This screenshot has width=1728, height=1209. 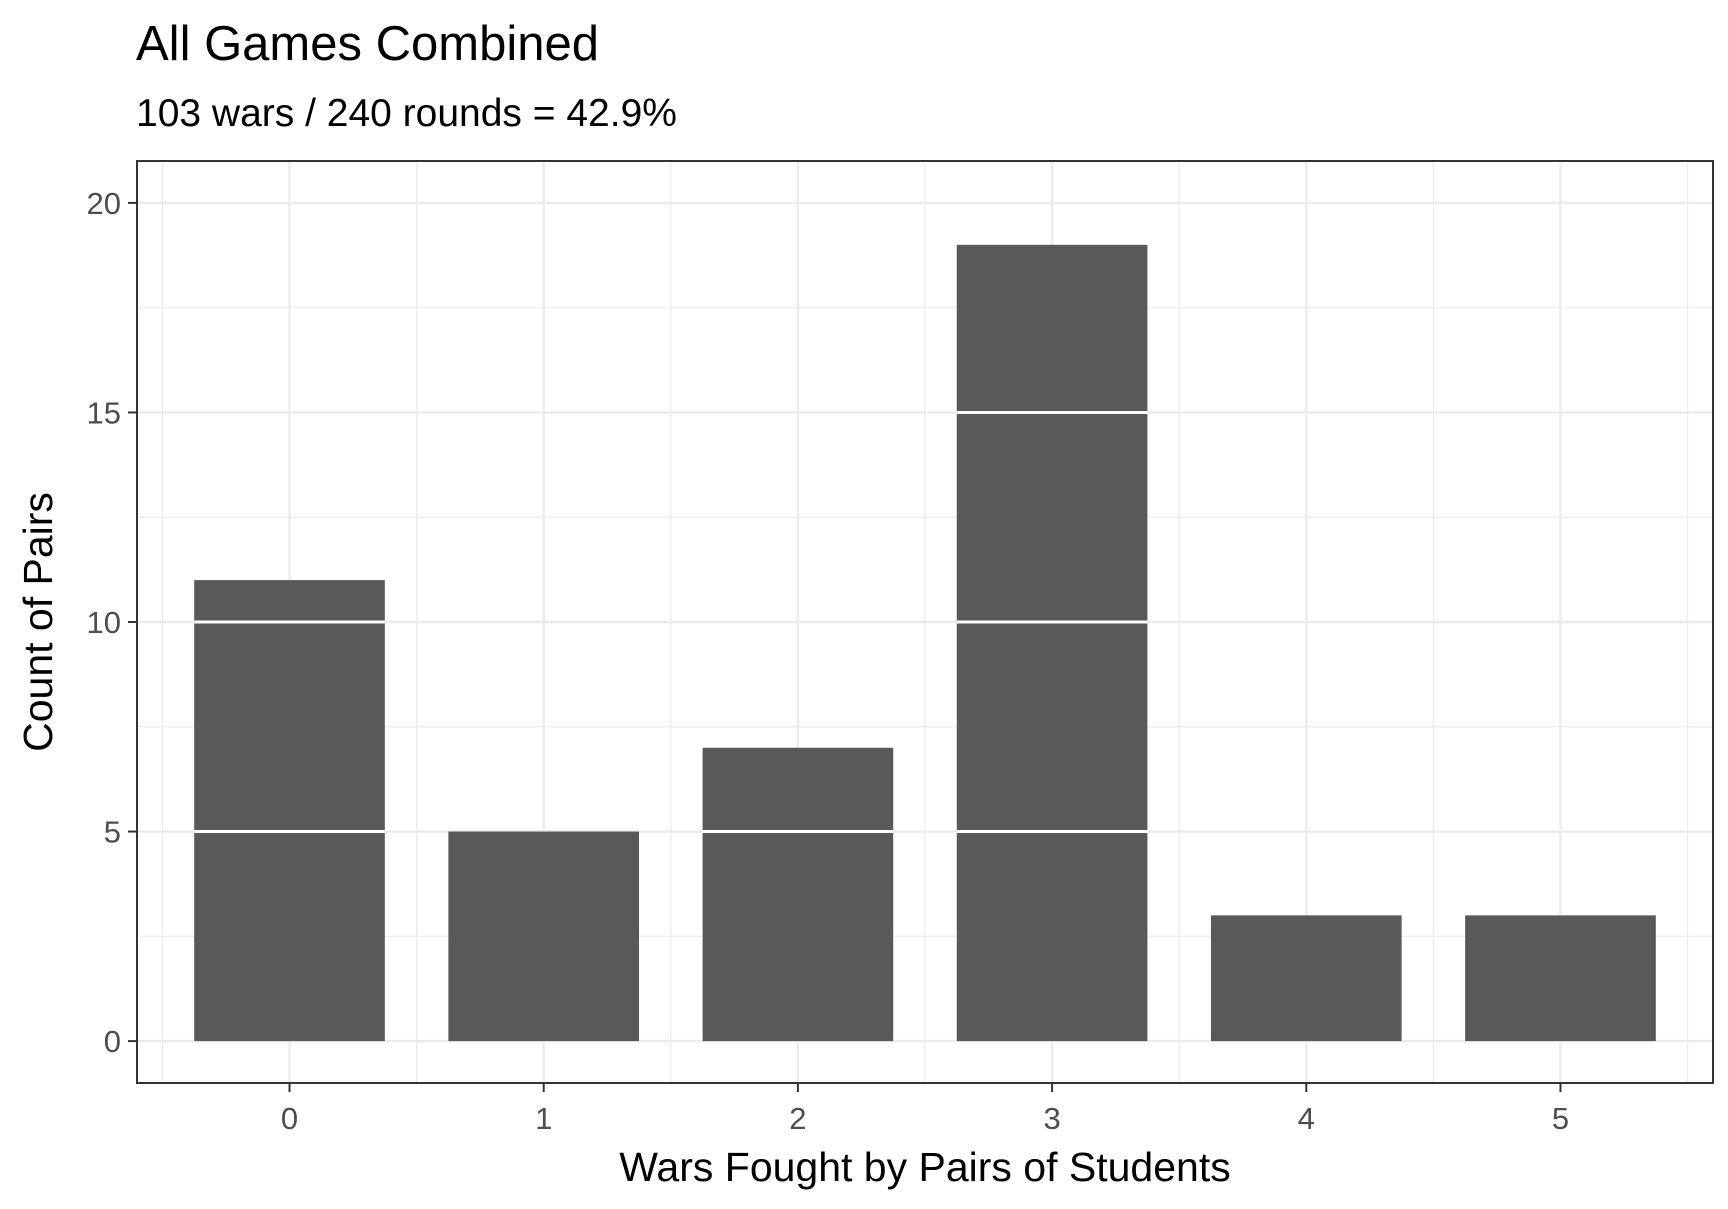 I want to click on y-axis: 0 5 10 15 20, so click(x=112, y=622).